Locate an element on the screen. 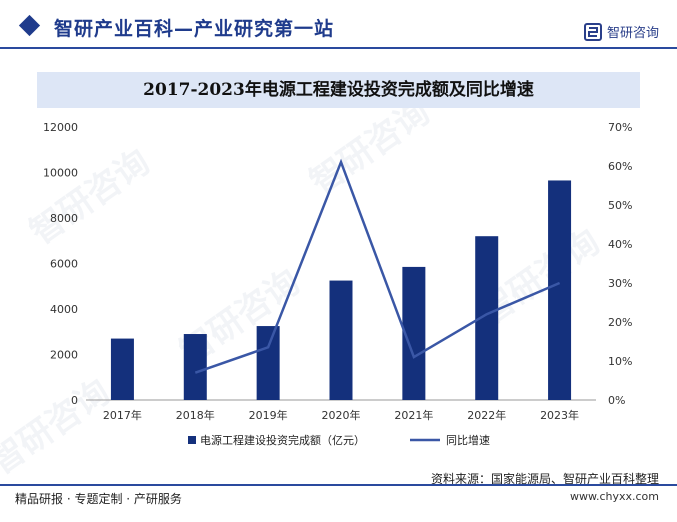 This screenshot has height=522, width=677. chart-title: 2017-2023年电源工程建设投资完成额及同比增速 is located at coordinates (338, 90).